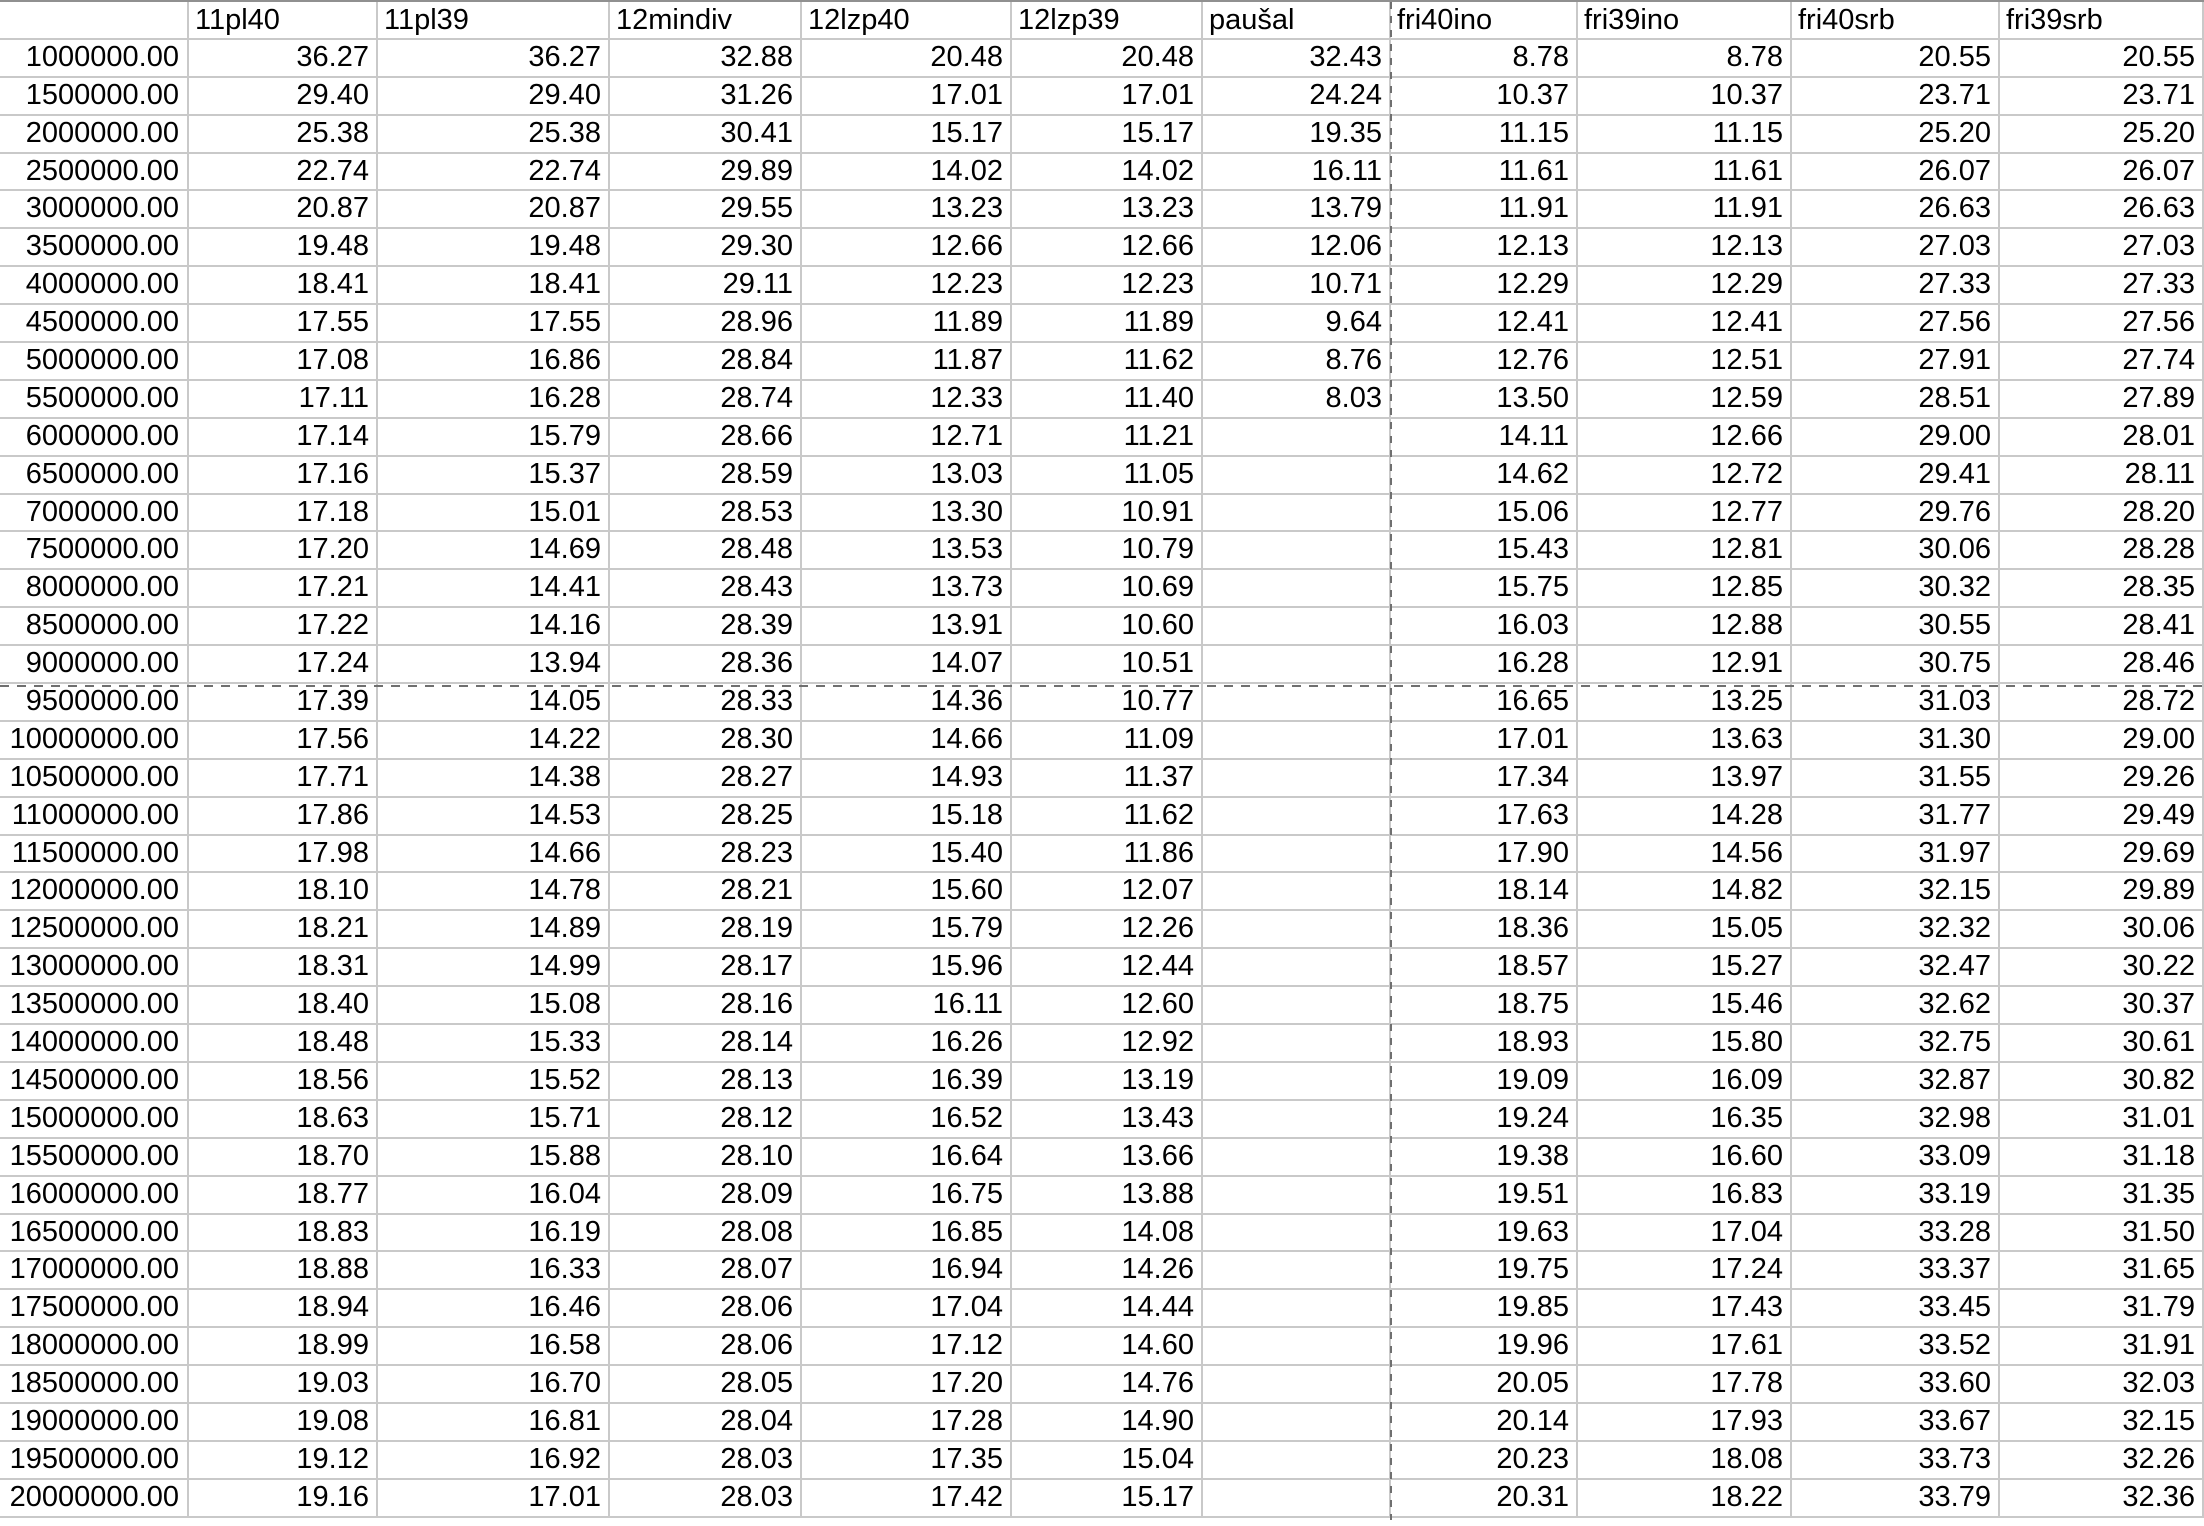  I want to click on value-cell: 28.11, so click(2102, 475).